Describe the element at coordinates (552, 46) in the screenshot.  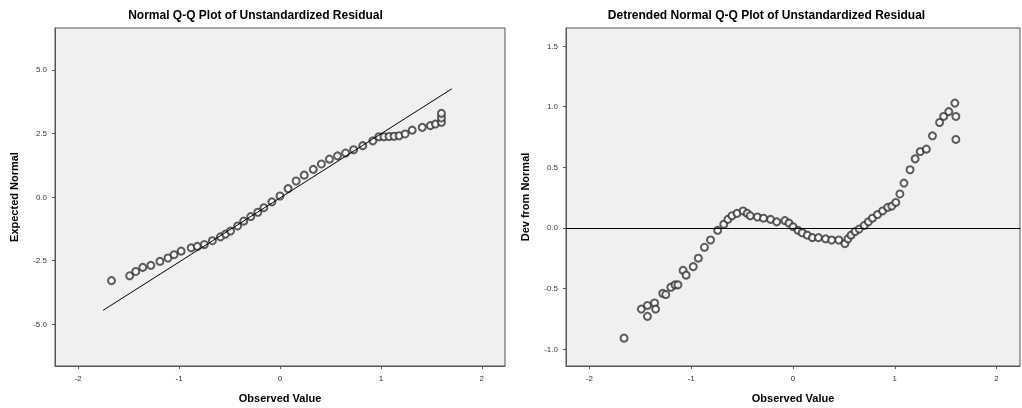
I see `y-tick-label: 1.5` at that location.